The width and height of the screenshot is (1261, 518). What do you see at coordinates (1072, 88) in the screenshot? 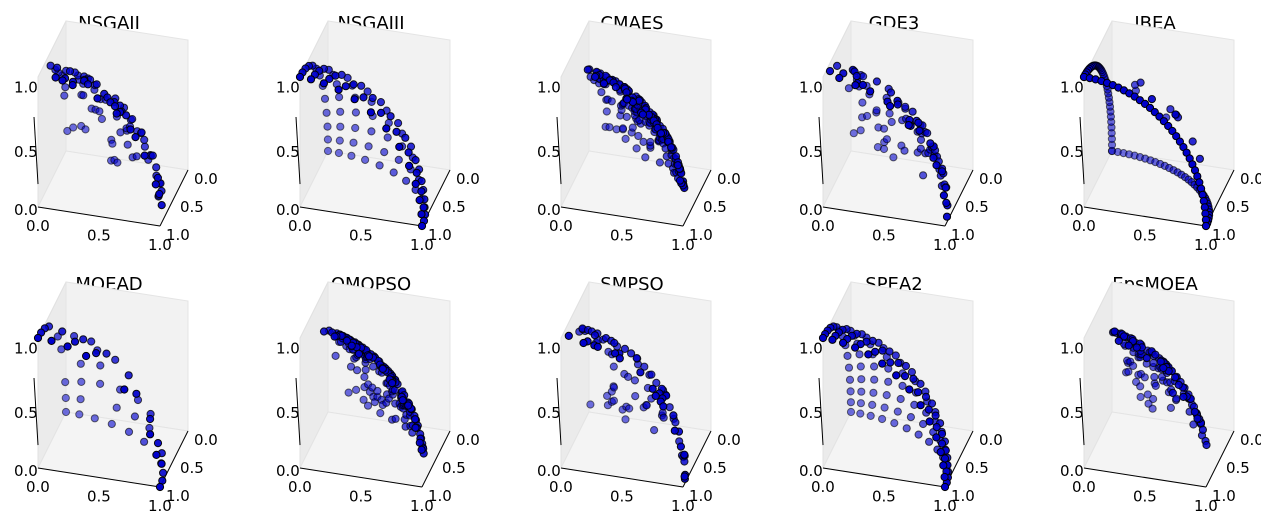
I see `z-tick-label: 1.0` at bounding box center [1072, 88].